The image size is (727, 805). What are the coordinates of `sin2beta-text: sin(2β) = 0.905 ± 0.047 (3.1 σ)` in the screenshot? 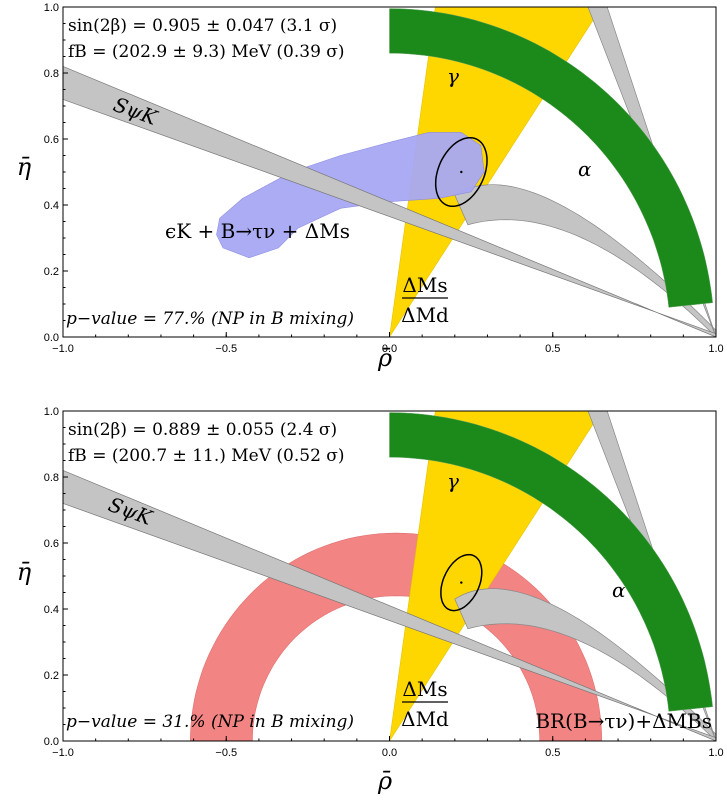 It's located at (202, 26).